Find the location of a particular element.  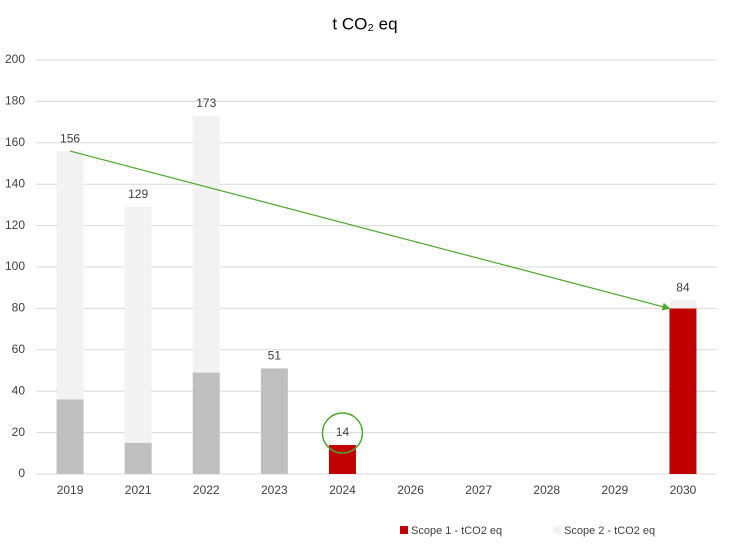

x-tick-label: 2024 is located at coordinates (342, 490).